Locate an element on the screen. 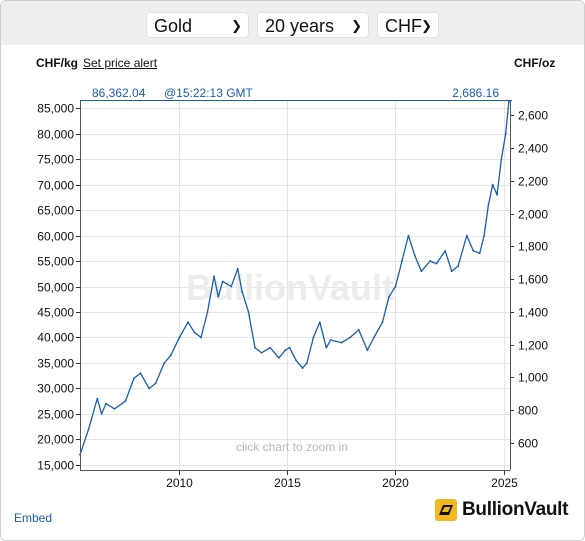 Image resolution: width=585 pixels, height=541 pixels. x-tick-label: 2010 is located at coordinates (179, 483).